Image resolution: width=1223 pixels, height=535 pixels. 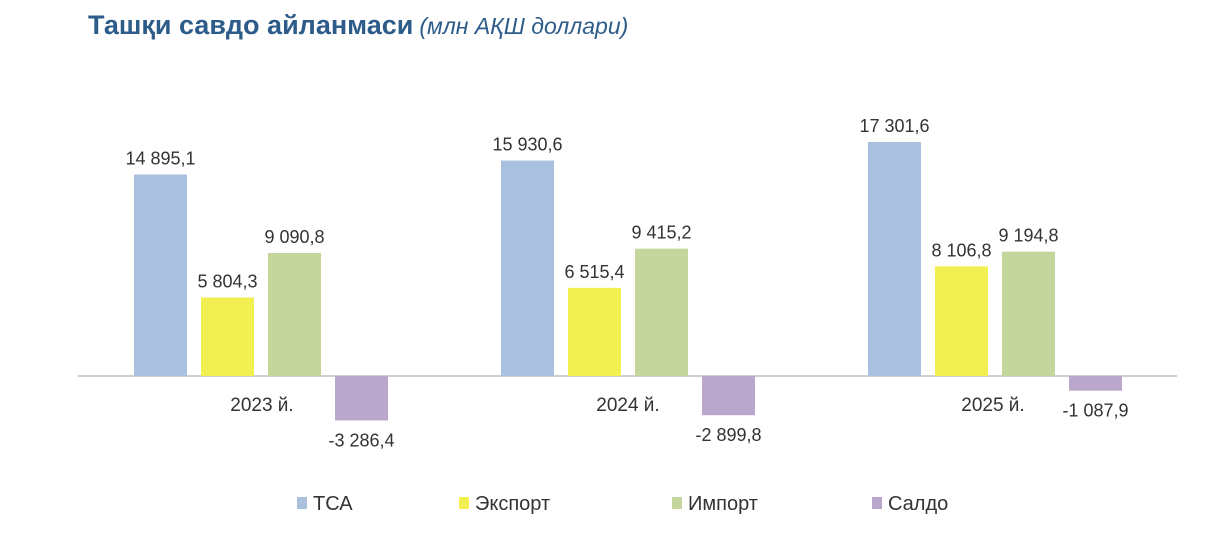 What do you see at coordinates (524, 26) in the screenshot?
I see `chart-subtitle: (млн АҚШ доллари)` at bounding box center [524, 26].